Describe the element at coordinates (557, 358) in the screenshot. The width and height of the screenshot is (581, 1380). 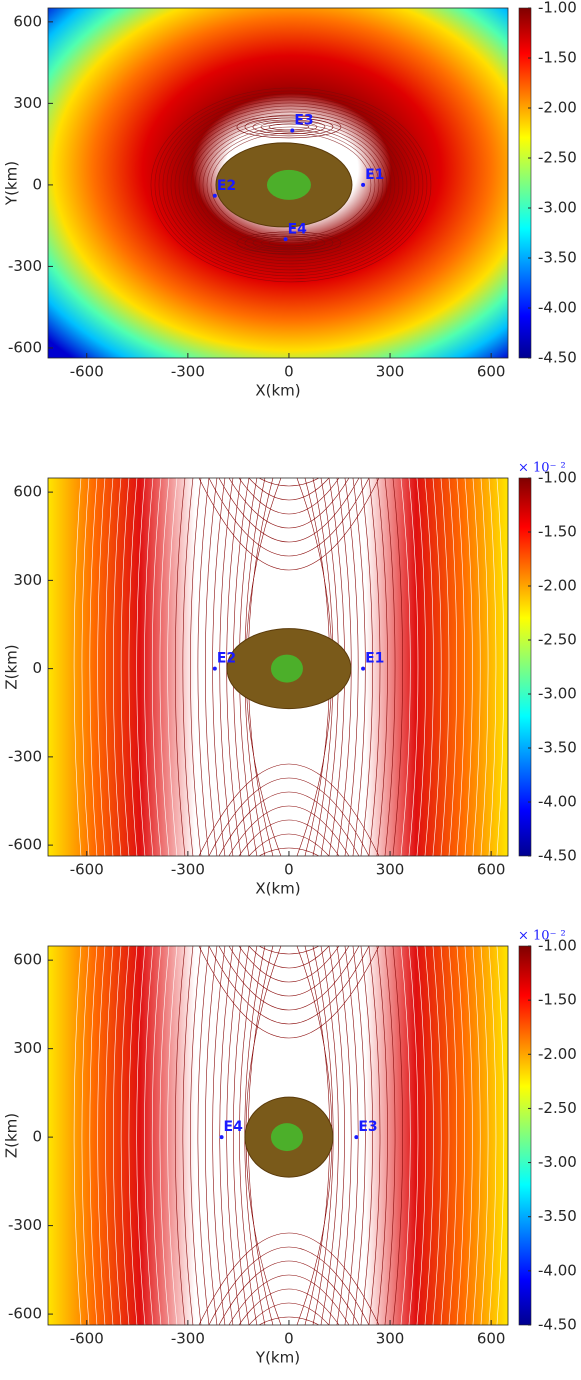
I see `colorbar-tick-label: -4.50` at that location.